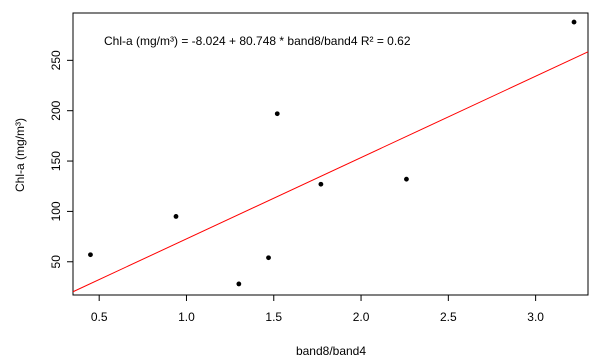  Describe the element at coordinates (56, 262) in the screenshot. I see `y-tick-label: 50` at that location.